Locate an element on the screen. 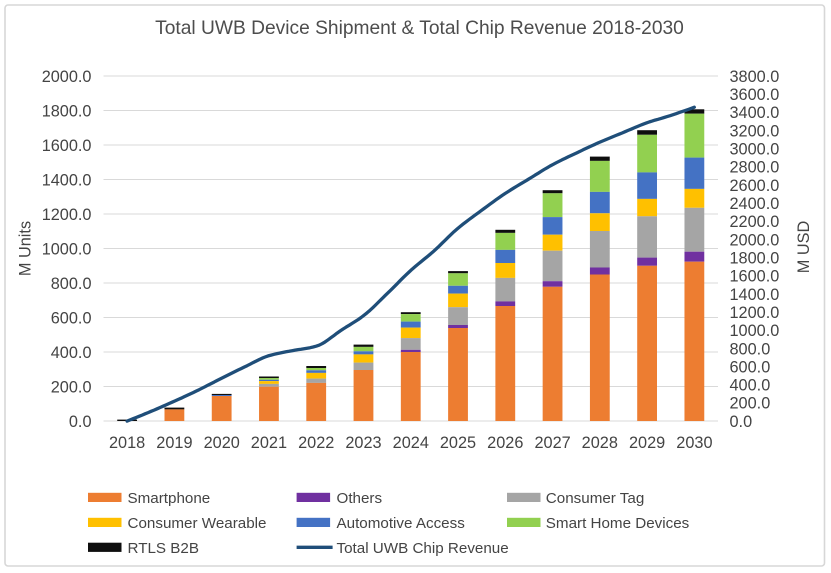  svg-text: Total UWB Chip Revenue is located at coordinates (423, 548).